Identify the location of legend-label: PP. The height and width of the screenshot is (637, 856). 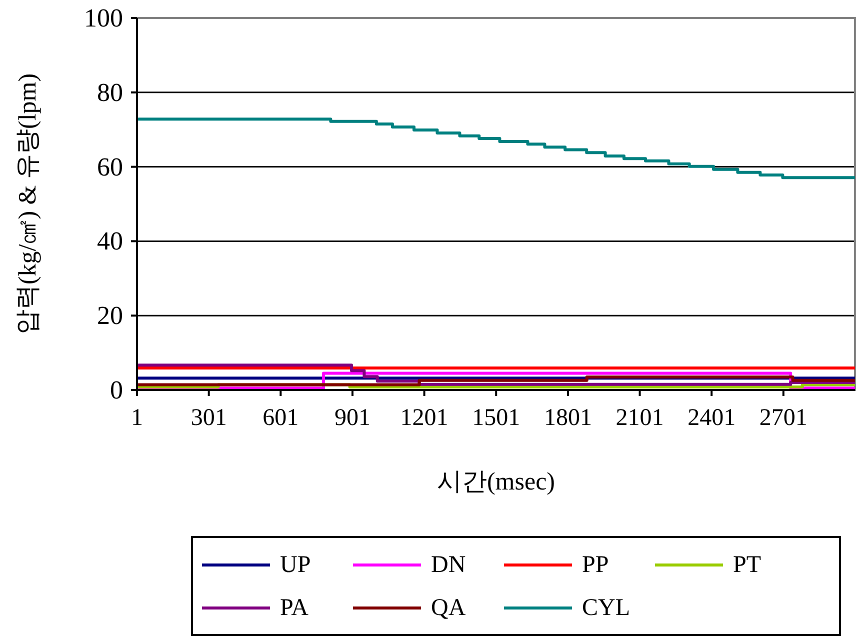
(595, 565).